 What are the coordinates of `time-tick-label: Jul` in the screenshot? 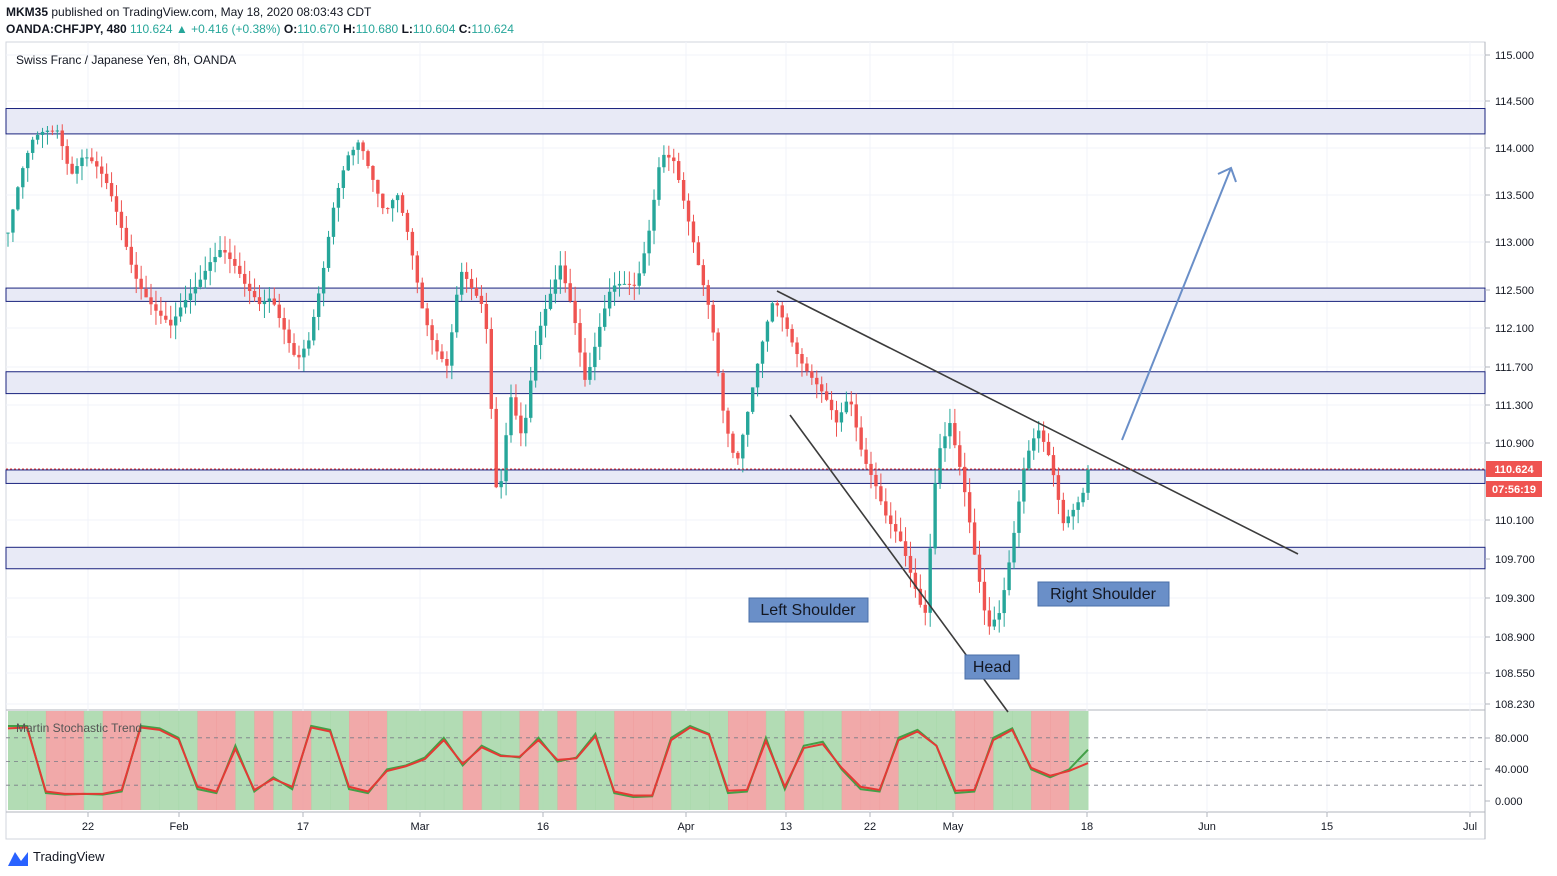 It's located at (1470, 827).